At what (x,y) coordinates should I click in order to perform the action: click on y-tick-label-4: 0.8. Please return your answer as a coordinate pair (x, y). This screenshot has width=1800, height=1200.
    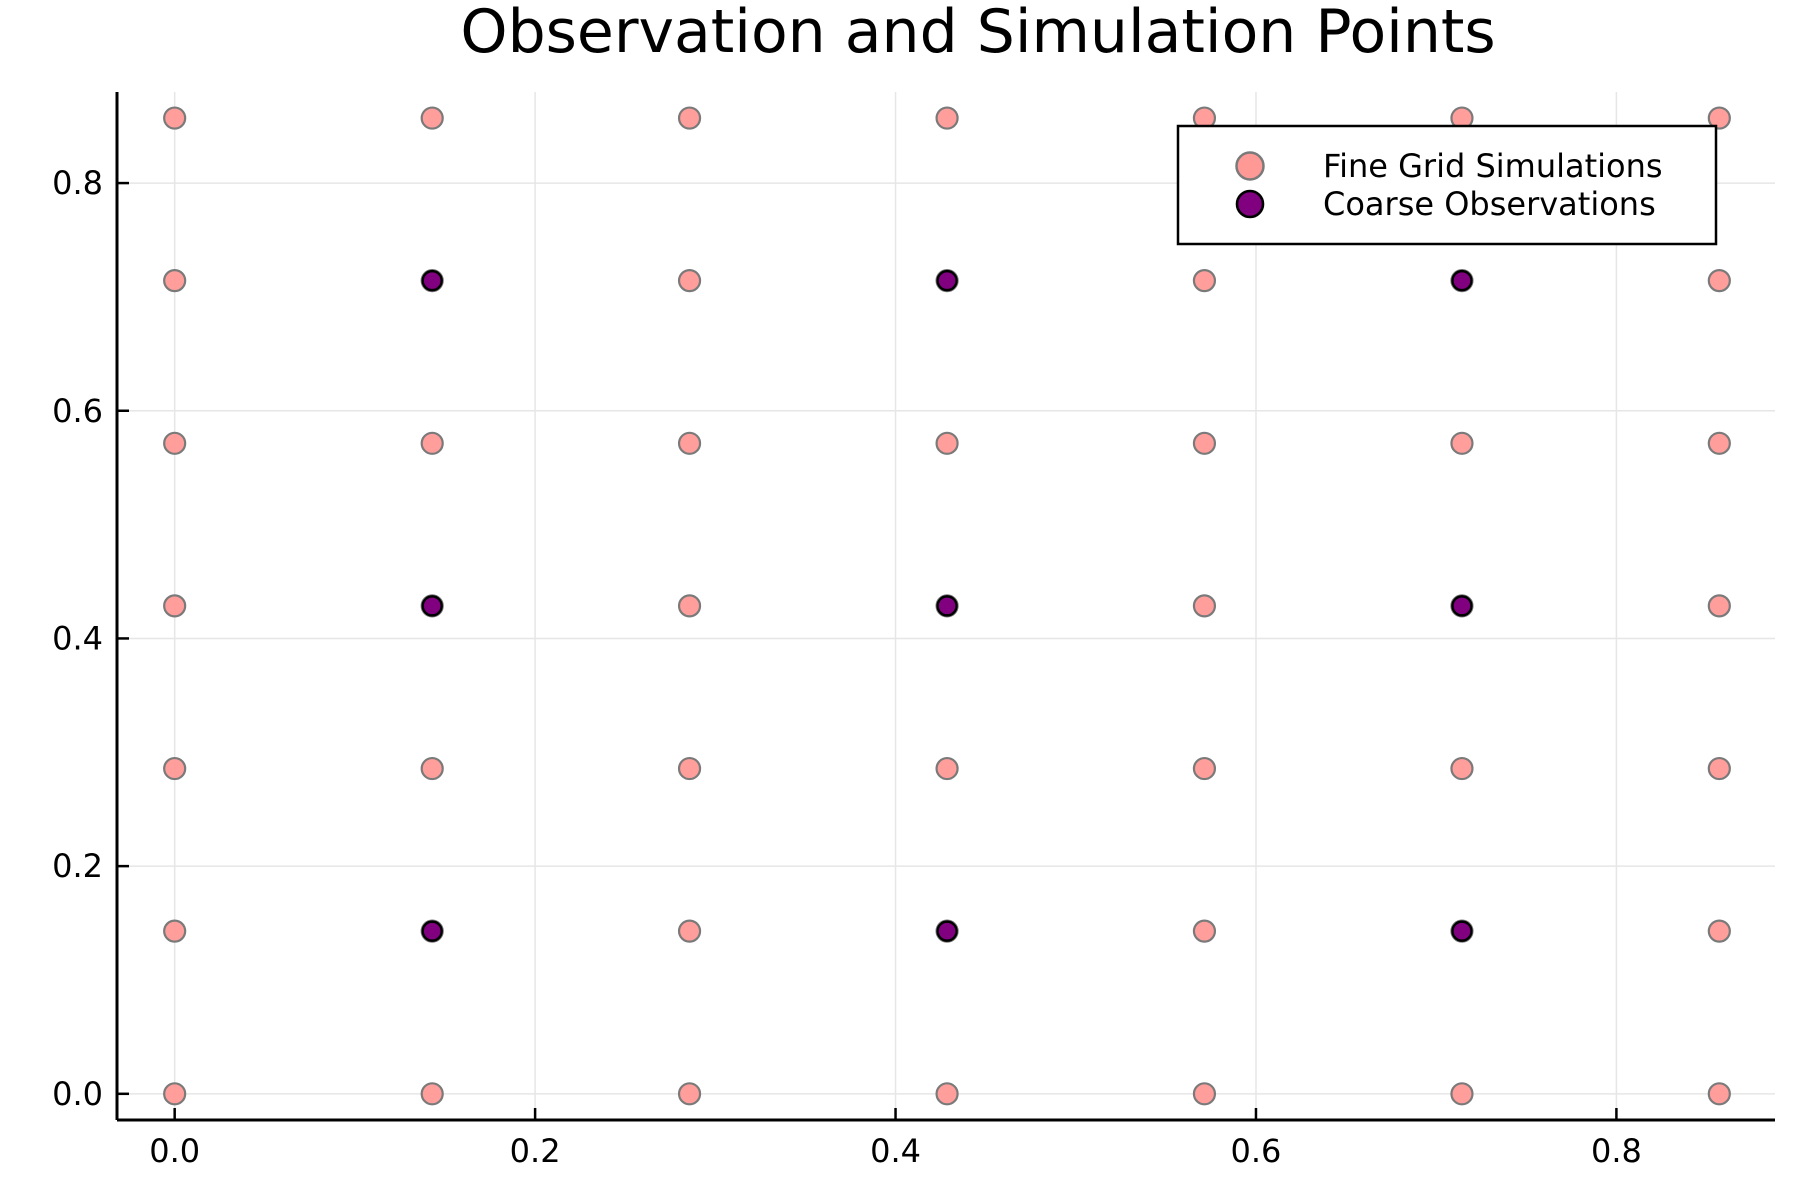
    Looking at the image, I should click on (77, 183).